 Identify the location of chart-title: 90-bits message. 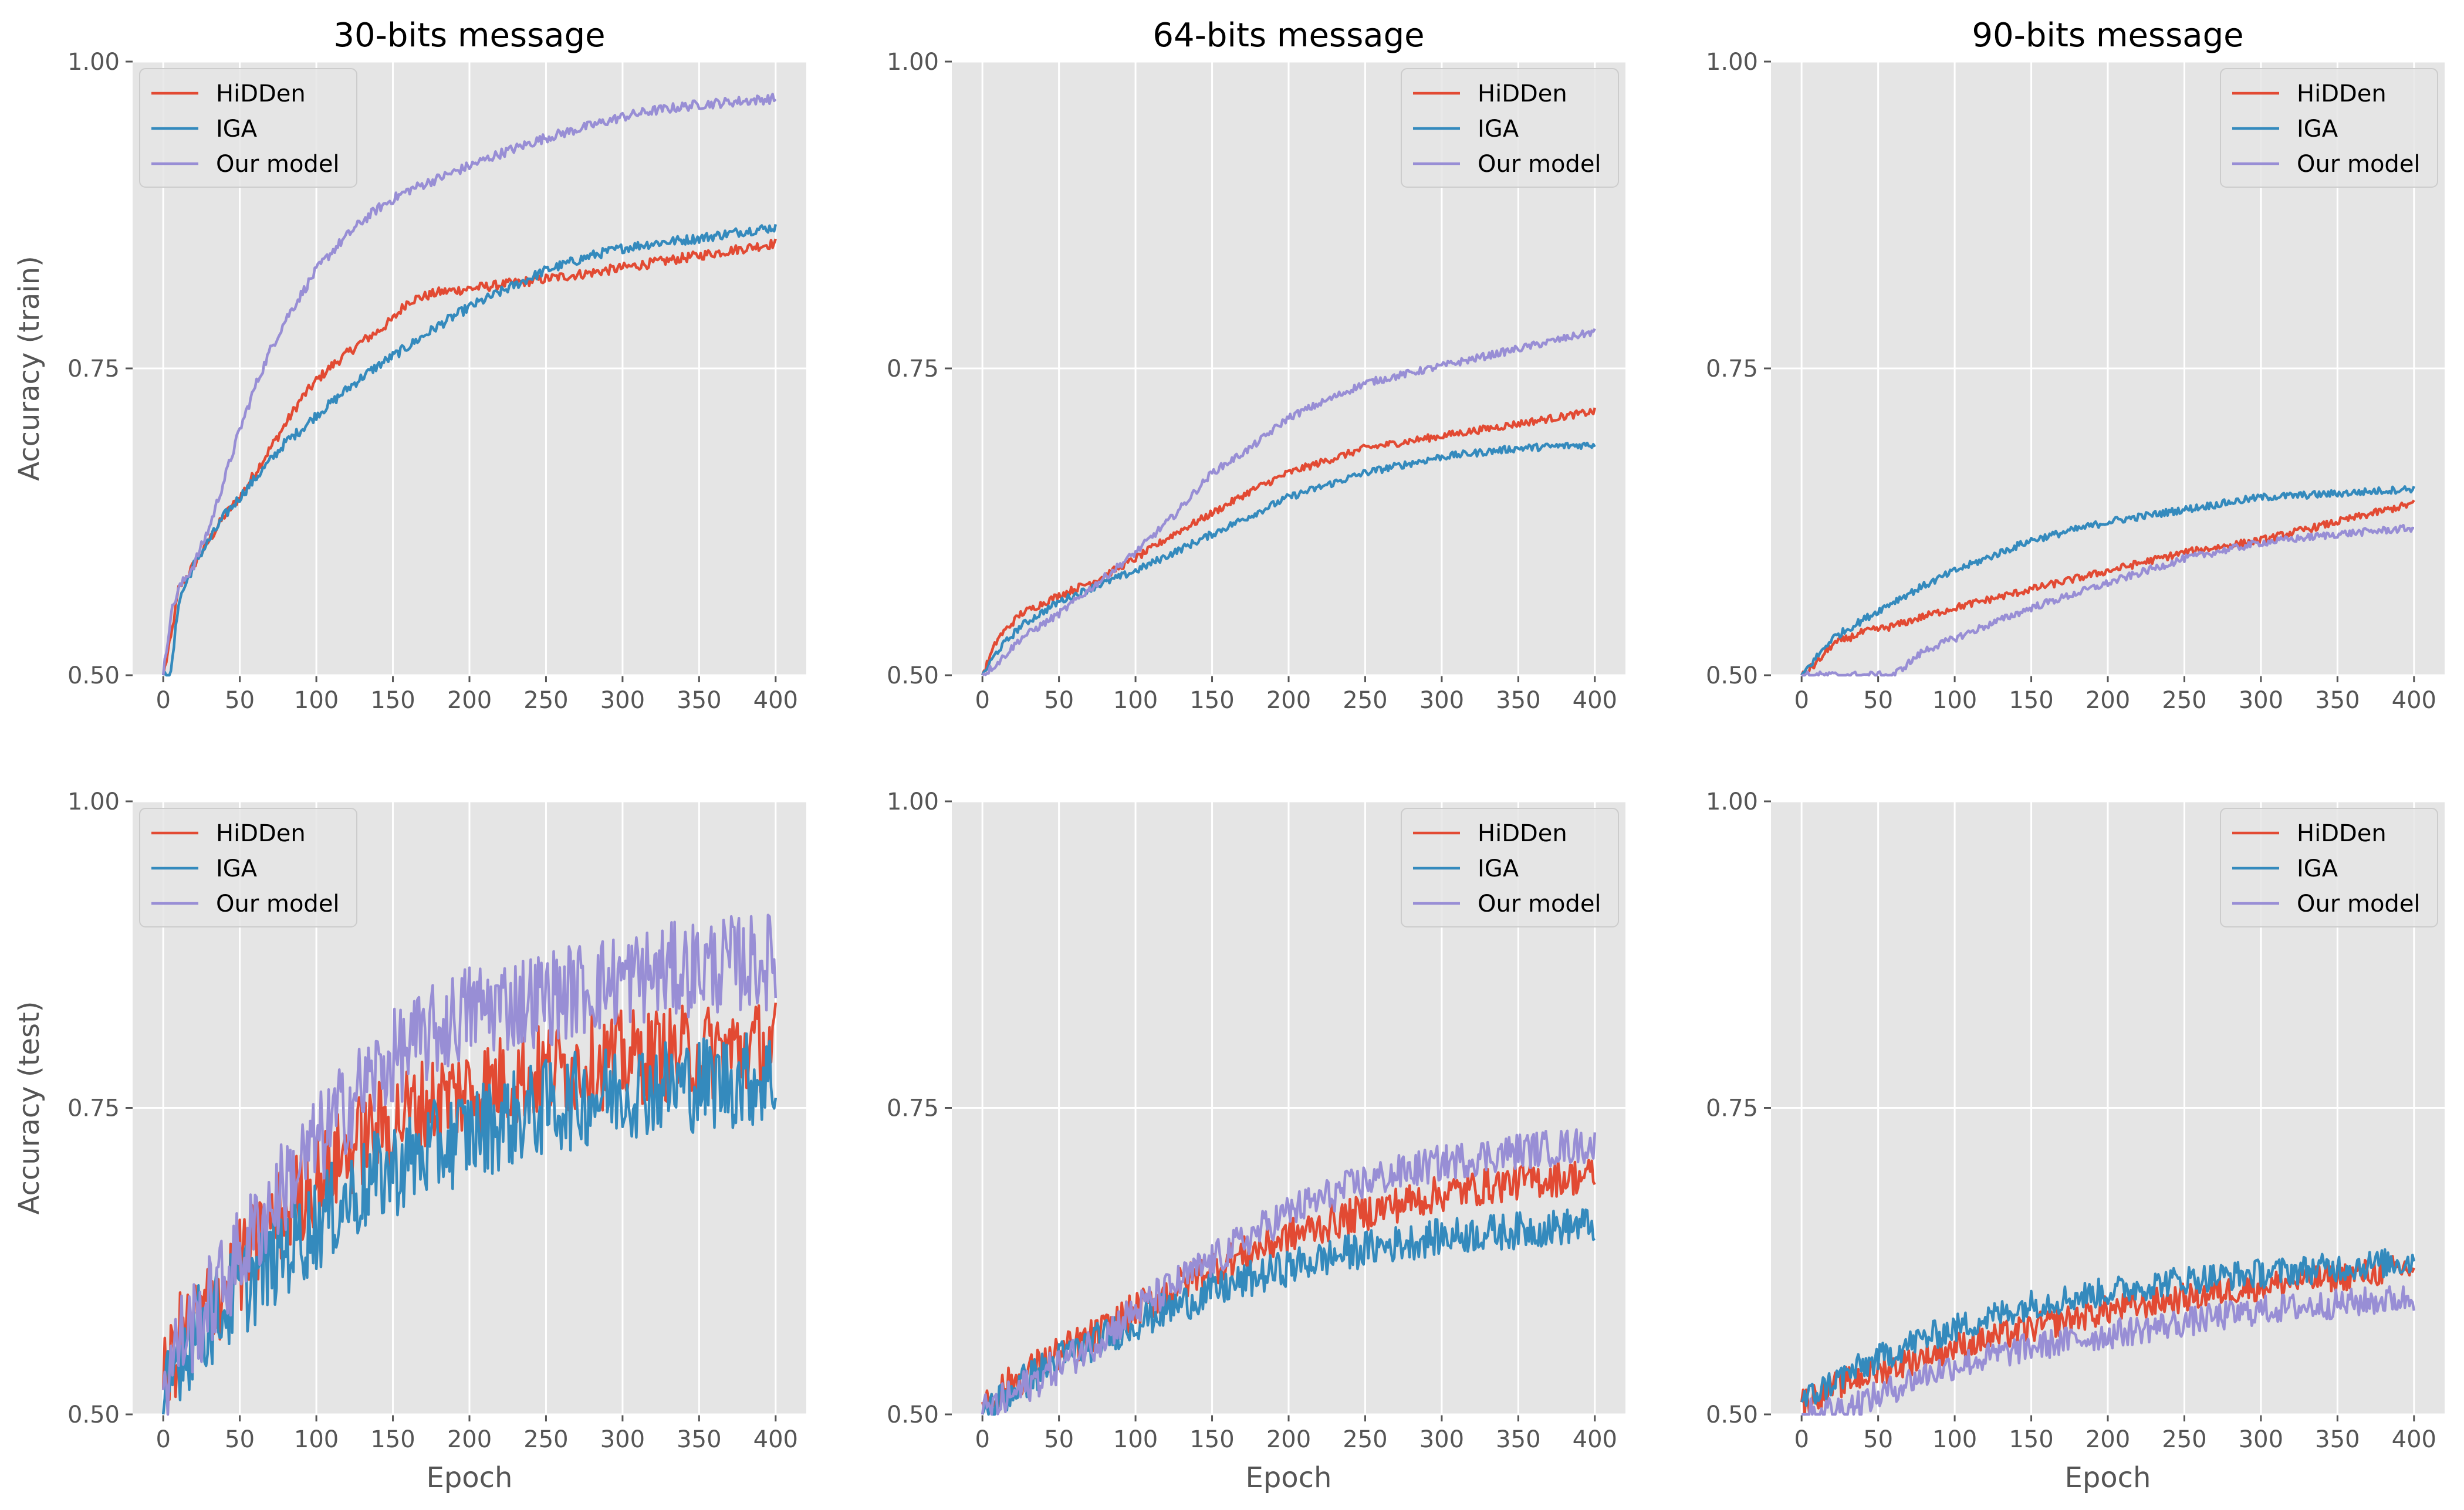
(2107, 35).